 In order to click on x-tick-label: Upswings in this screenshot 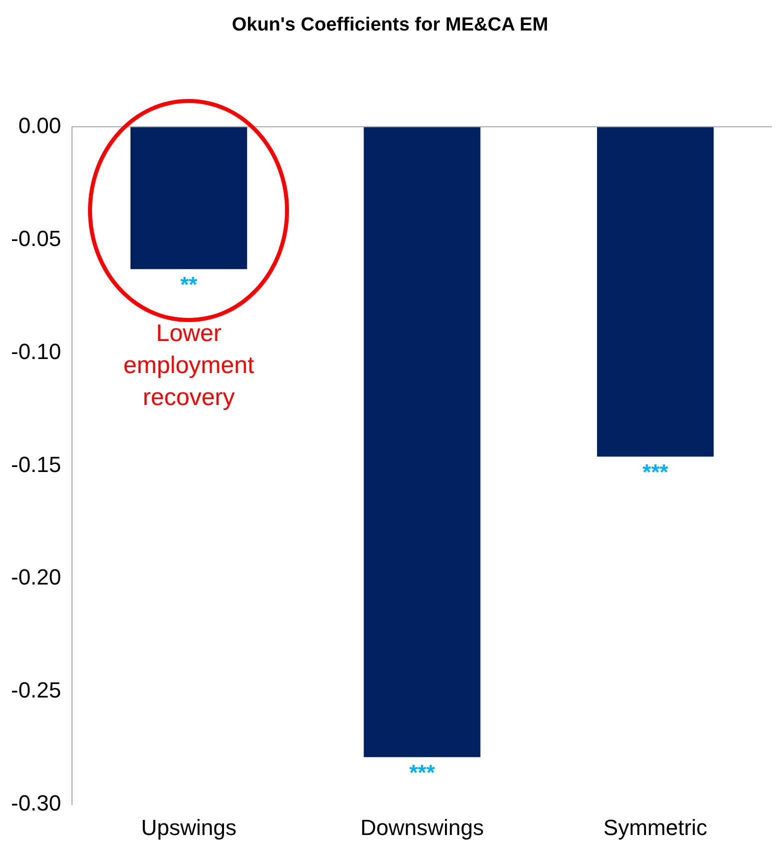, I will do `click(188, 827)`.